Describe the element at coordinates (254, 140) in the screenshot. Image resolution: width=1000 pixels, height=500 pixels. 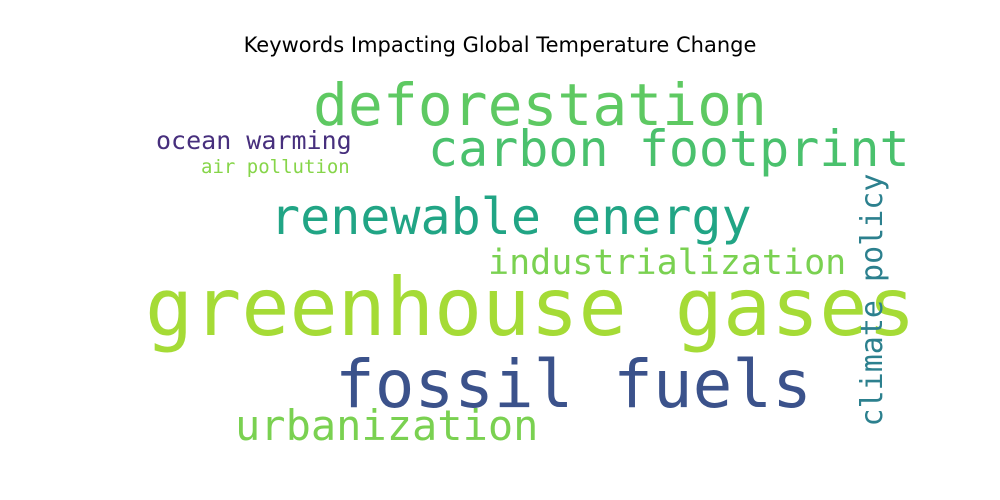
I see `word-ocean-warming: ocean warming` at that location.